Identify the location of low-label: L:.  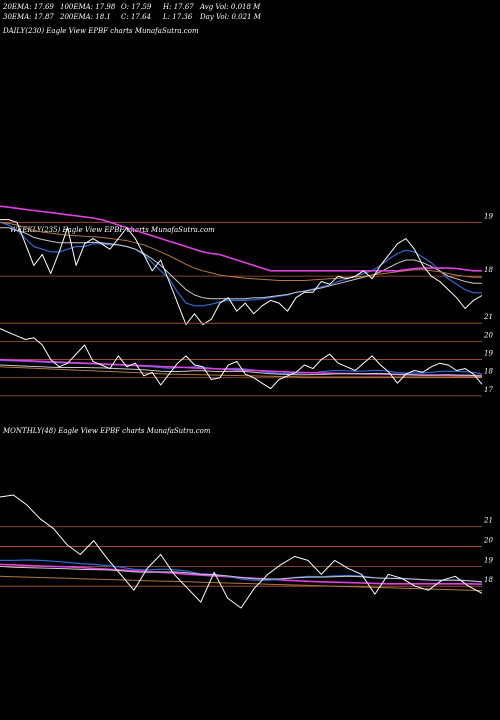
(167, 17).